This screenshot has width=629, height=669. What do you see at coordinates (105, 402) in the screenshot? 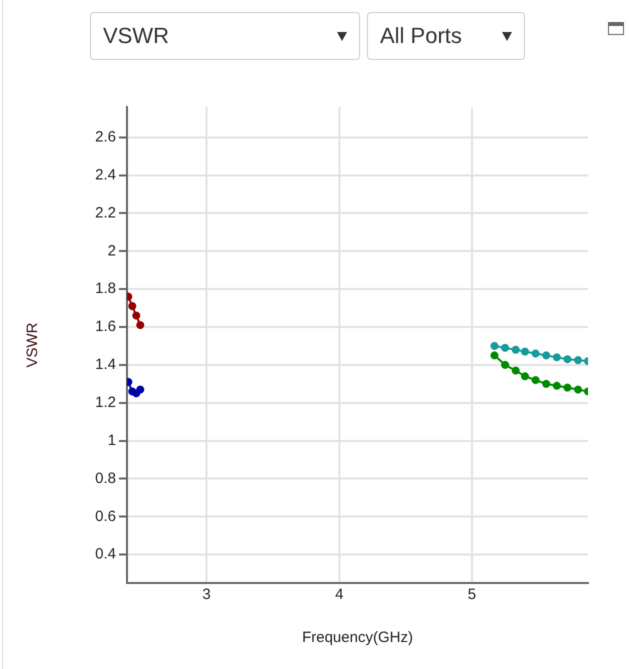
I see `y-tick-label: 1.2` at bounding box center [105, 402].